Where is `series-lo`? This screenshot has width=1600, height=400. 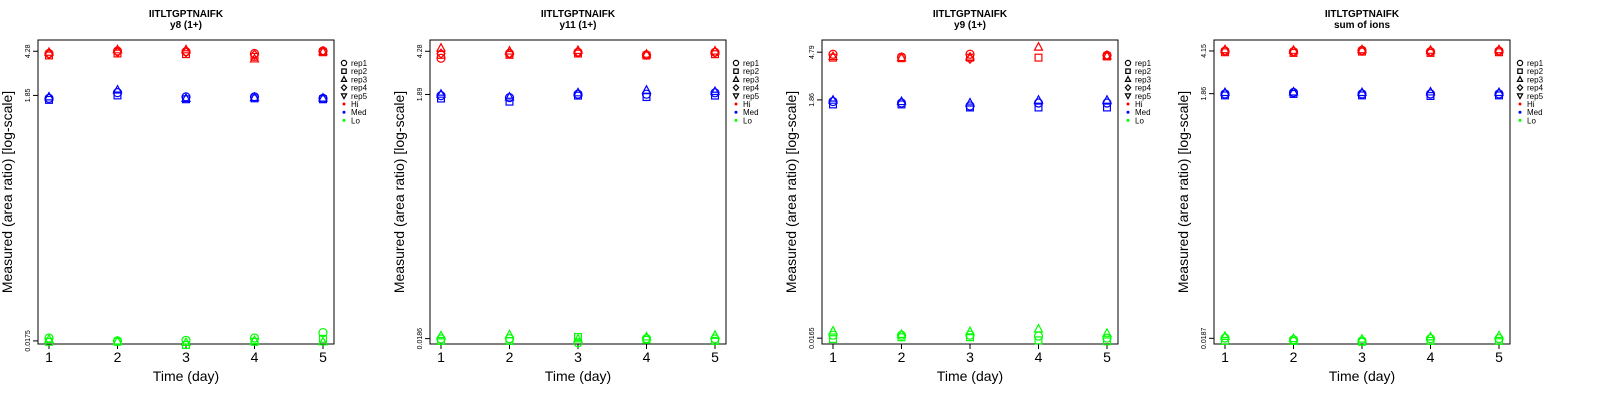
series-lo is located at coordinates (578, 338).